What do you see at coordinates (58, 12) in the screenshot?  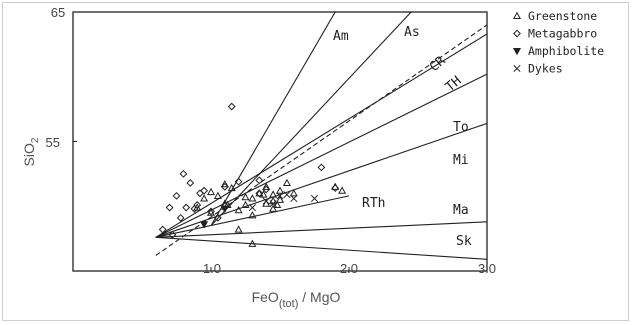 I see `y-tick-label-65: 65` at bounding box center [58, 12].